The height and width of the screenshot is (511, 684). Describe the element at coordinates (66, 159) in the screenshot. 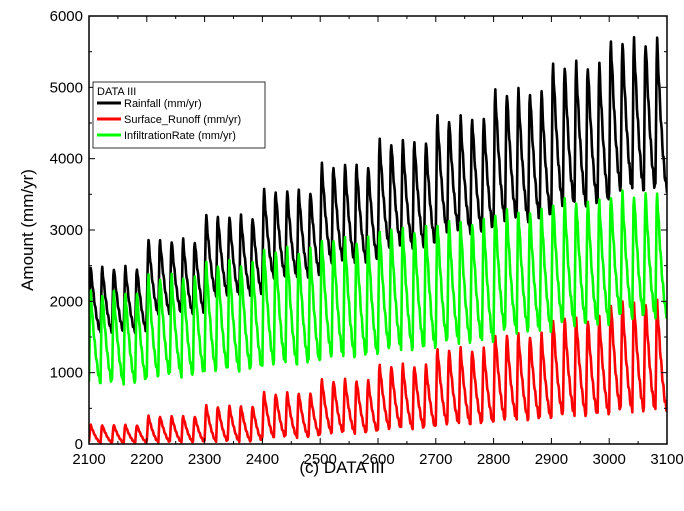

I see `y-tick-label: 4000` at that location.